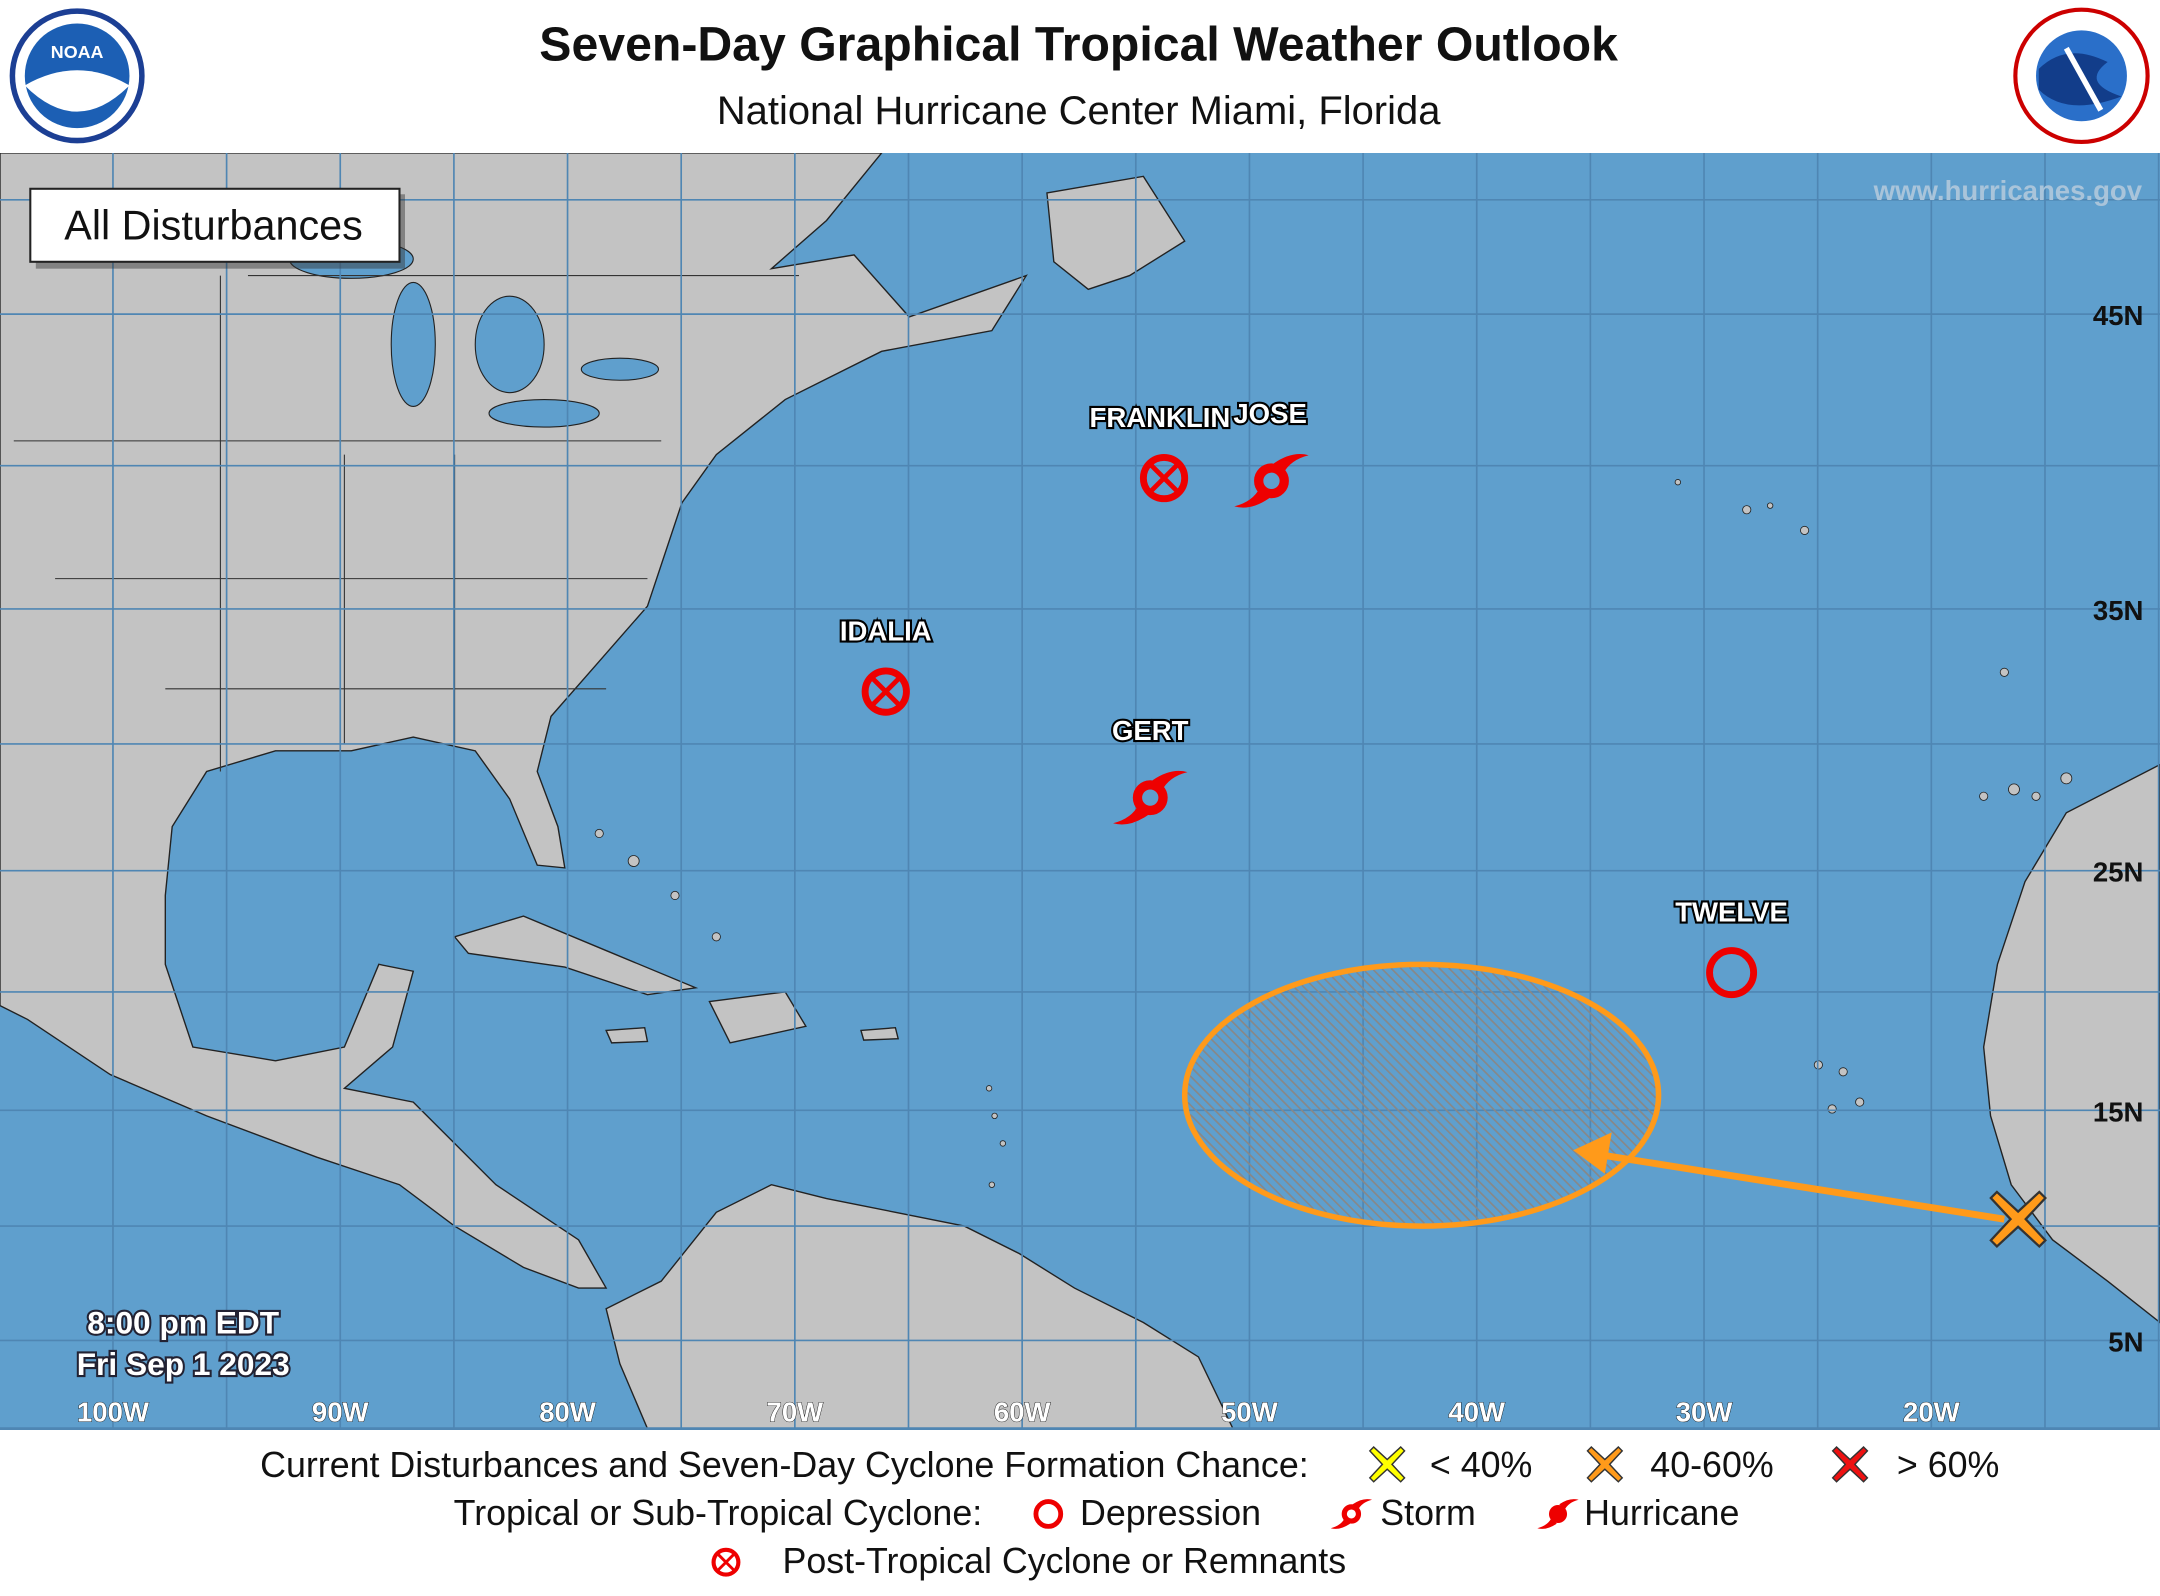  What do you see at coordinates (1116, 233) in the screenshot?
I see `newfoundland` at bounding box center [1116, 233].